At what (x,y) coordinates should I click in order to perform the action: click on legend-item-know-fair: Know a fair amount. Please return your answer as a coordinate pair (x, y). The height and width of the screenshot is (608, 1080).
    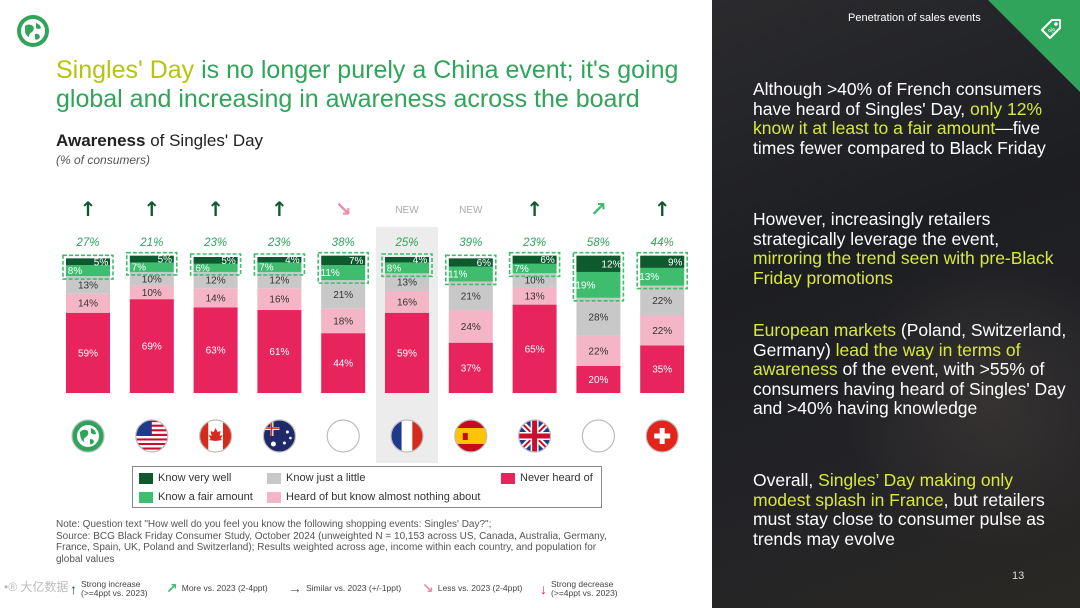
    Looking at the image, I should click on (196, 497).